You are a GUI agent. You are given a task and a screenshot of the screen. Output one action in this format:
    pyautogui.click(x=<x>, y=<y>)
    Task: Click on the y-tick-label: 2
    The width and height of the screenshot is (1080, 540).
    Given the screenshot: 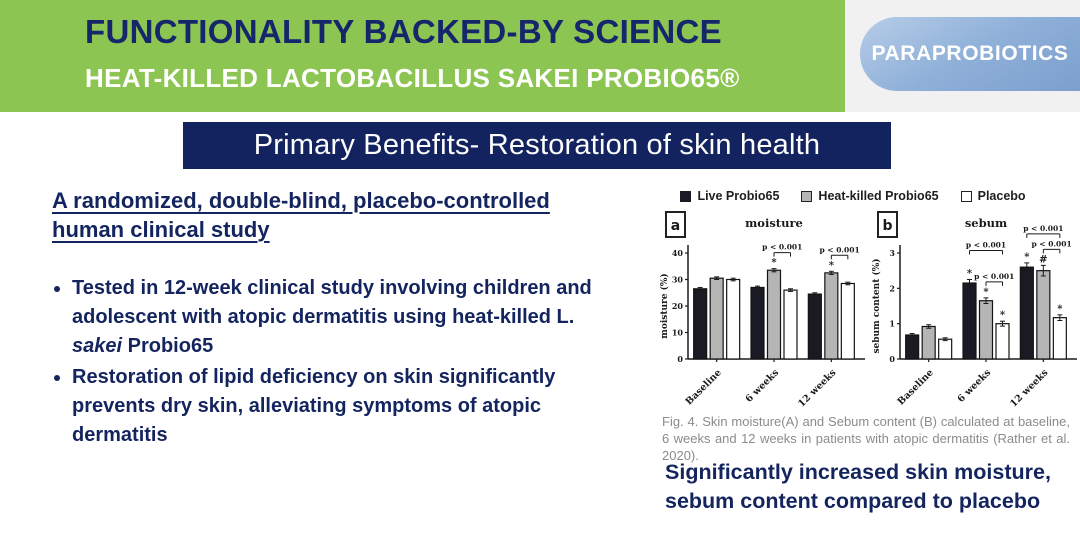 What is the action you would take?
    pyautogui.click(x=892, y=288)
    